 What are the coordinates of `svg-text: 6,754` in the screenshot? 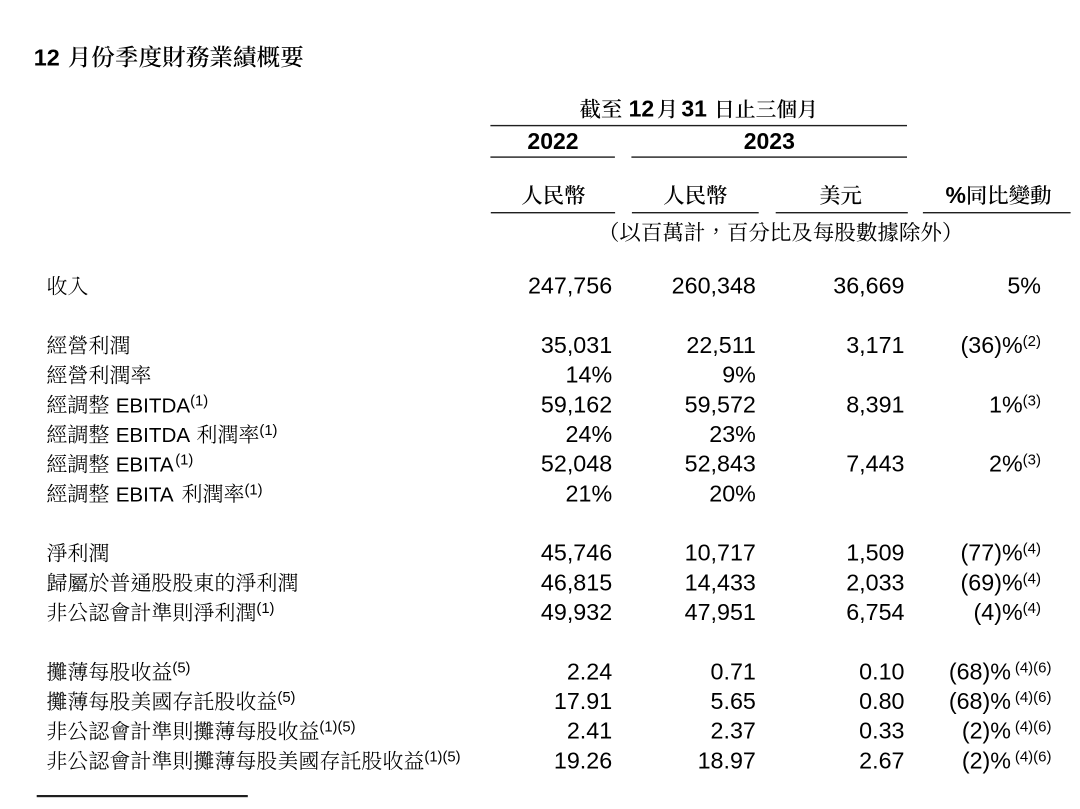 It's located at (875, 612).